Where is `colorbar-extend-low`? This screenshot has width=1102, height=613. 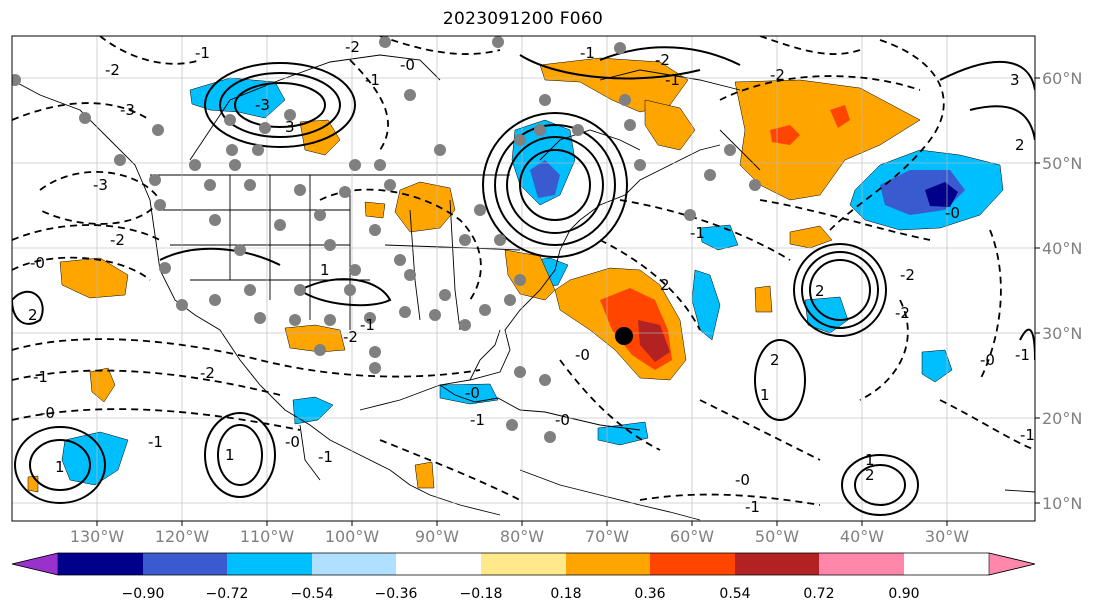 colorbar-extend-low is located at coordinates (35, 564).